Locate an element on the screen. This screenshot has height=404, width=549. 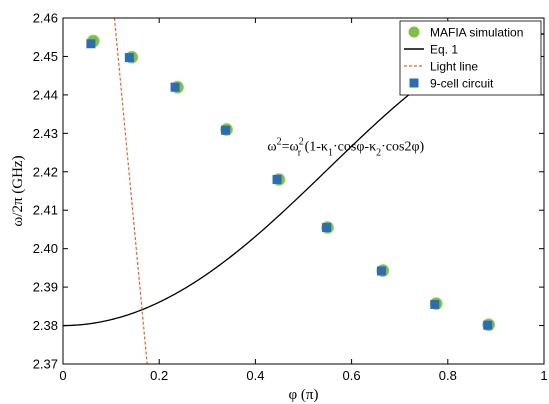
y-tick-label: 2.45 is located at coordinates (45, 56).